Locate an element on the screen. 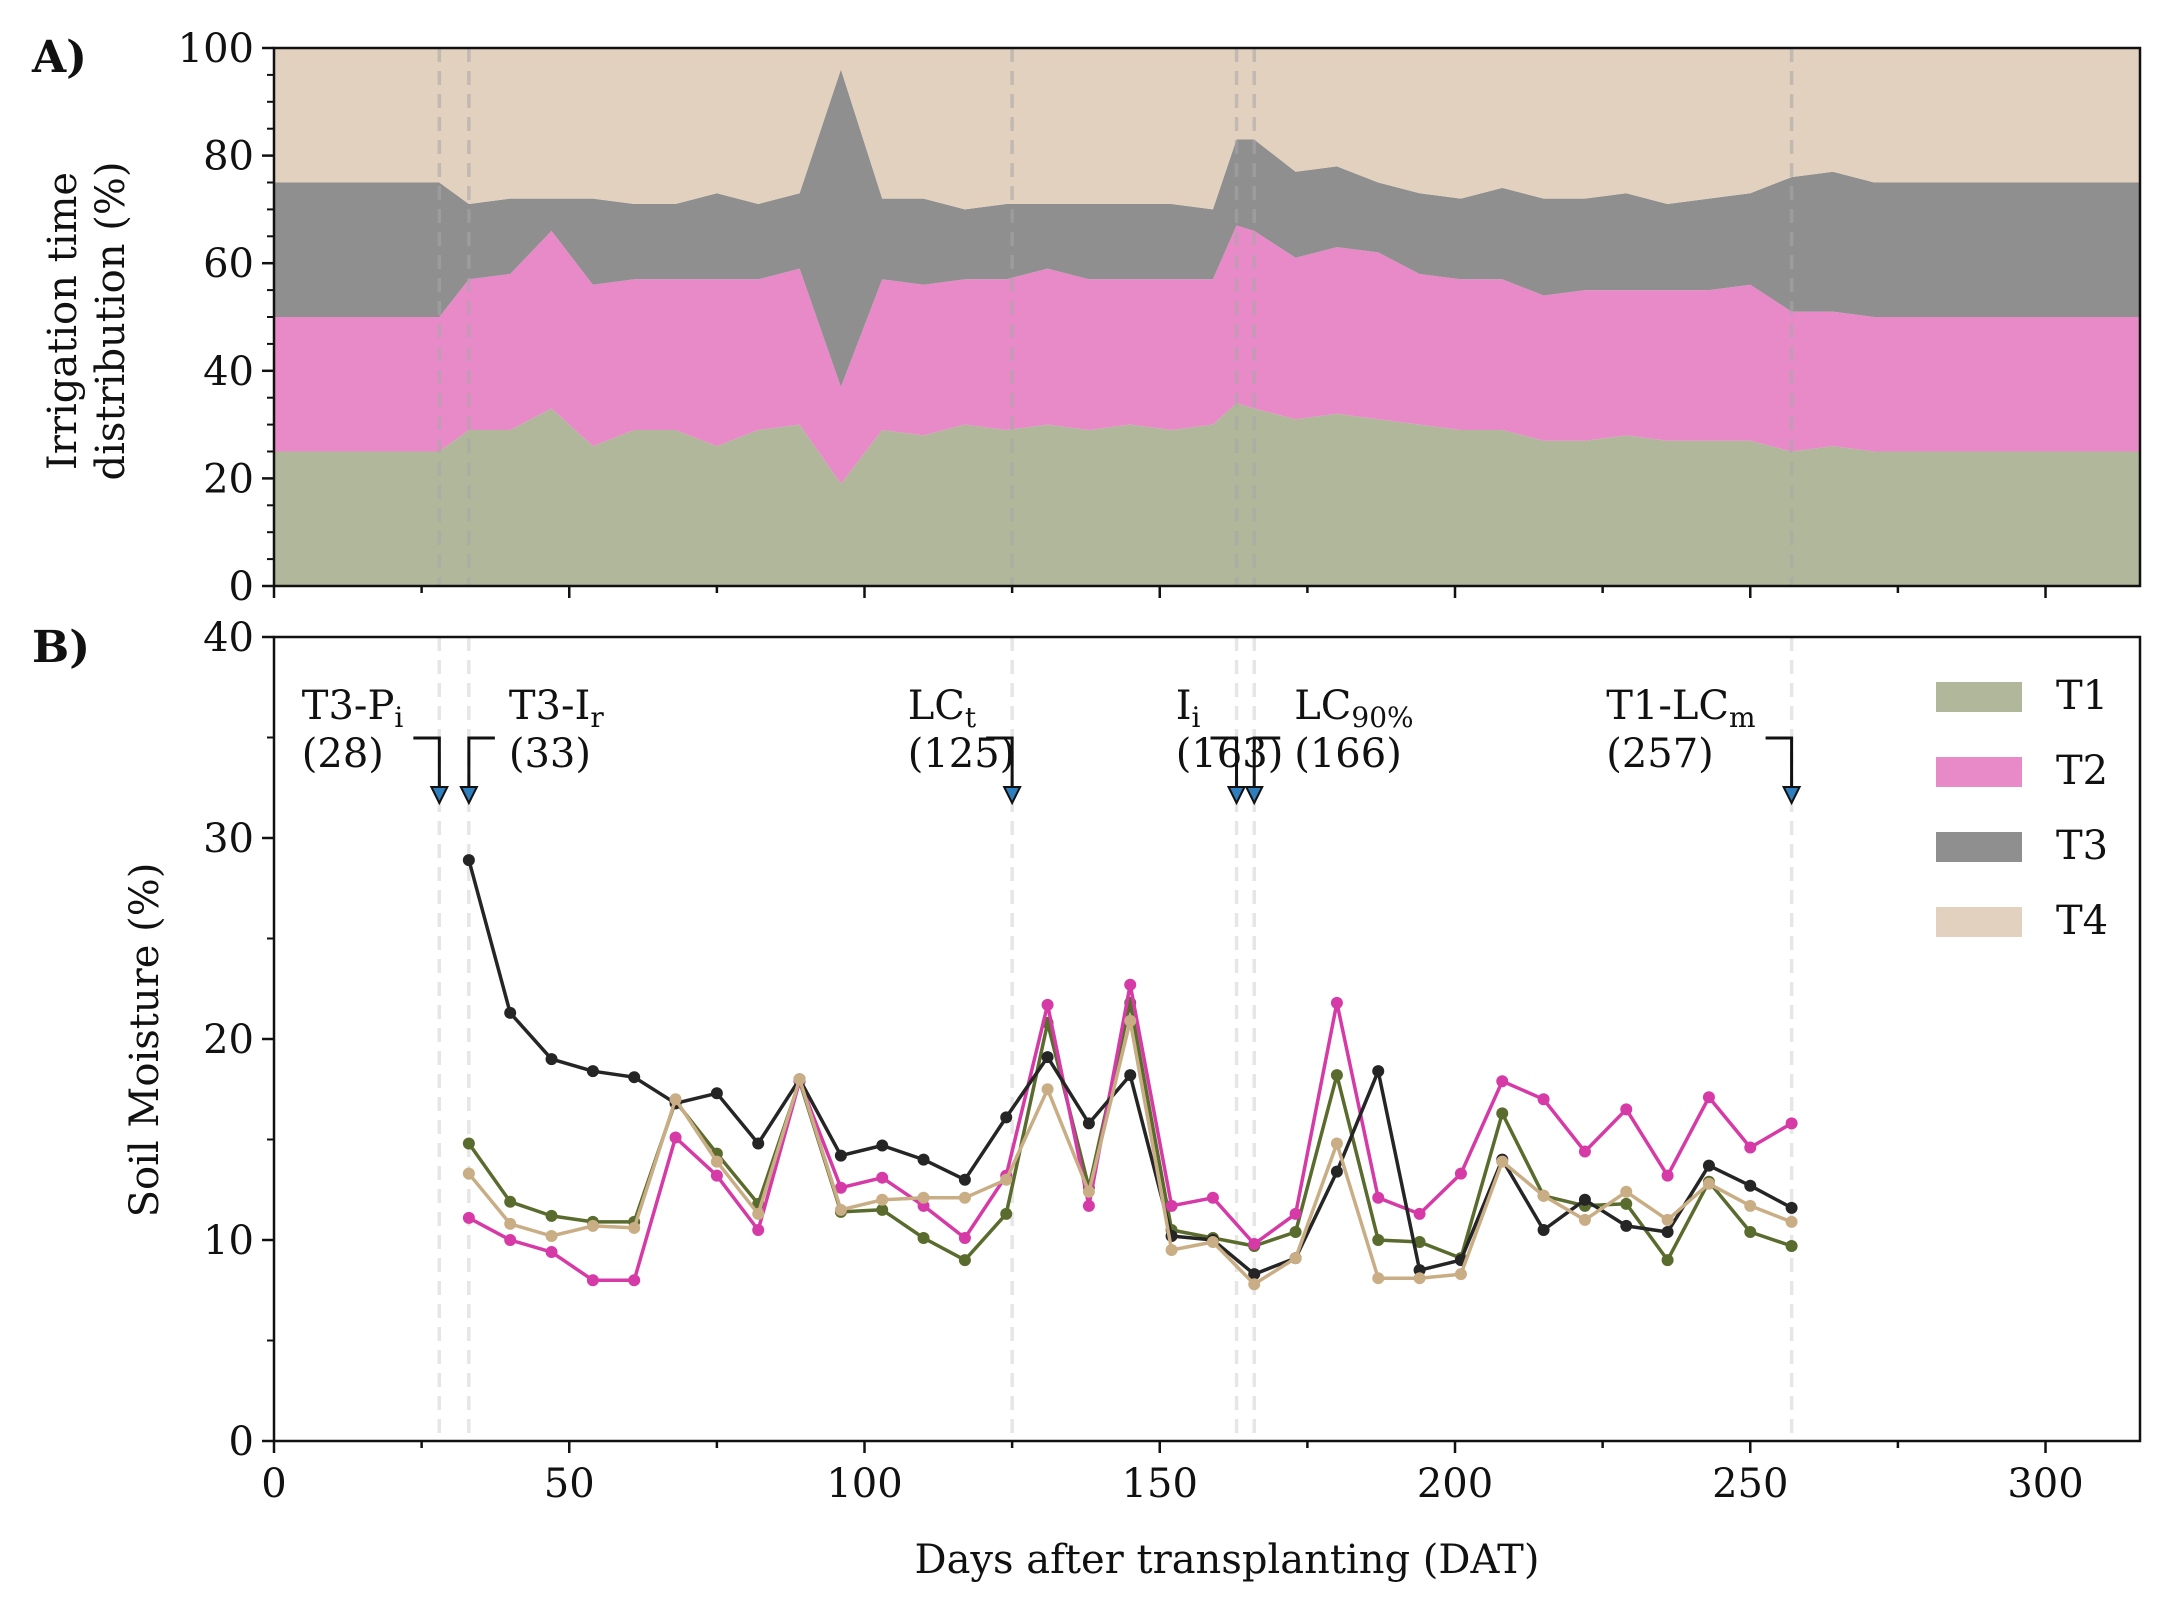 Image resolution: width=2160 pixels, height=1612 pixels. y-tick-label: 60 is located at coordinates (228, 264).